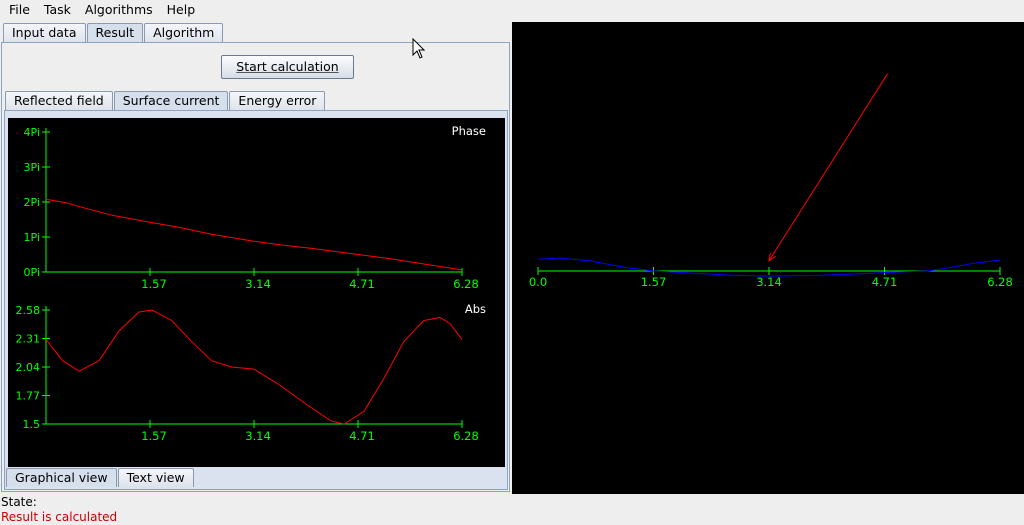  I want to click on plot-phase-x-tick-label: 3.14, so click(258, 284).